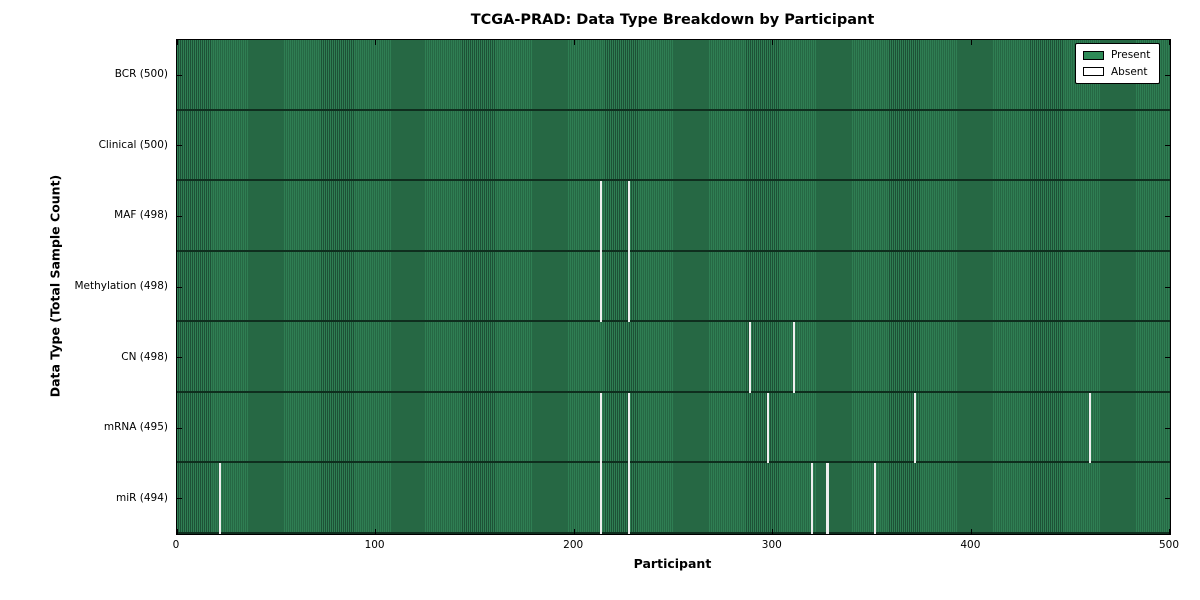 The width and height of the screenshot is (1200, 600). What do you see at coordinates (673, 216) in the screenshot?
I see `heatmap-row-MAF` at bounding box center [673, 216].